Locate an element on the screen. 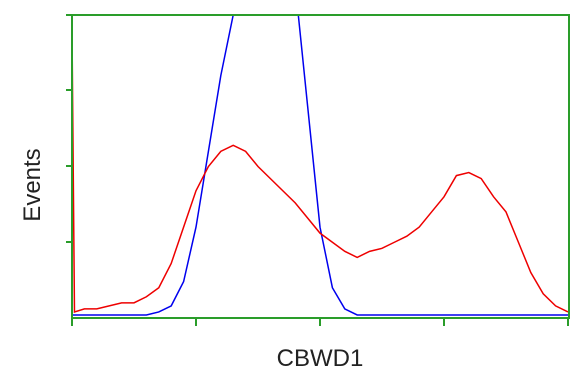  x-axis-label: CBWD1 is located at coordinates (320, 358).